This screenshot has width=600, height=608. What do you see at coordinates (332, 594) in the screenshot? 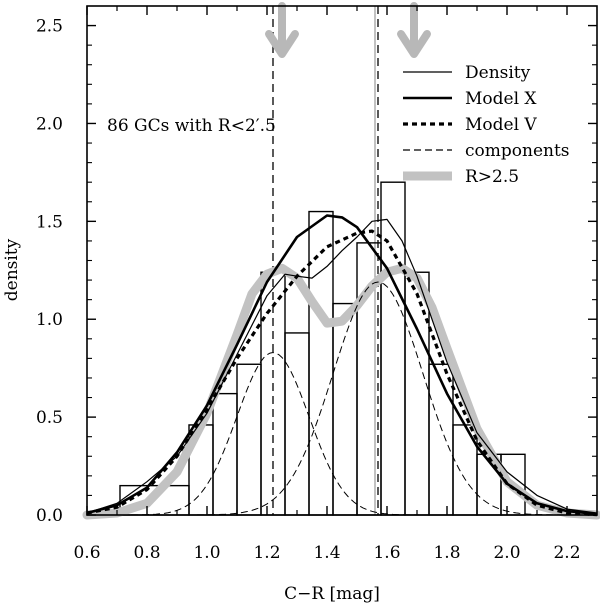
I see `x-axis-label: C−R [mag]` at bounding box center [332, 594].